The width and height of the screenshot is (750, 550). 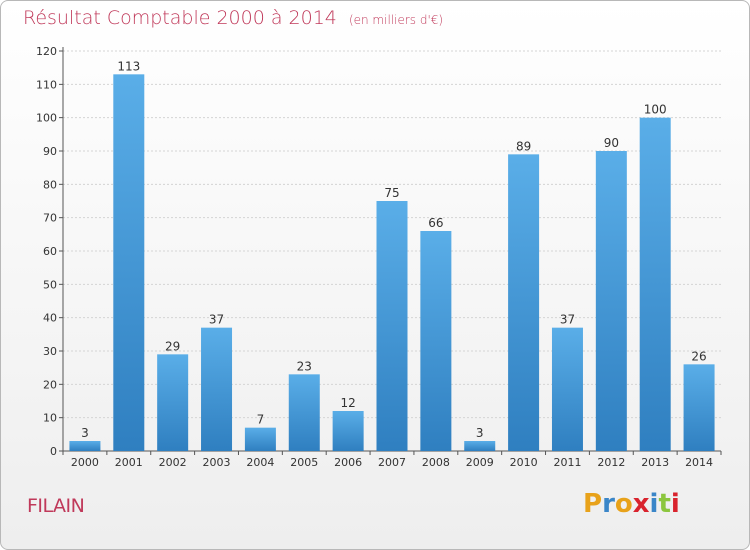 I want to click on y-tick-label: 120, so click(x=46, y=51).